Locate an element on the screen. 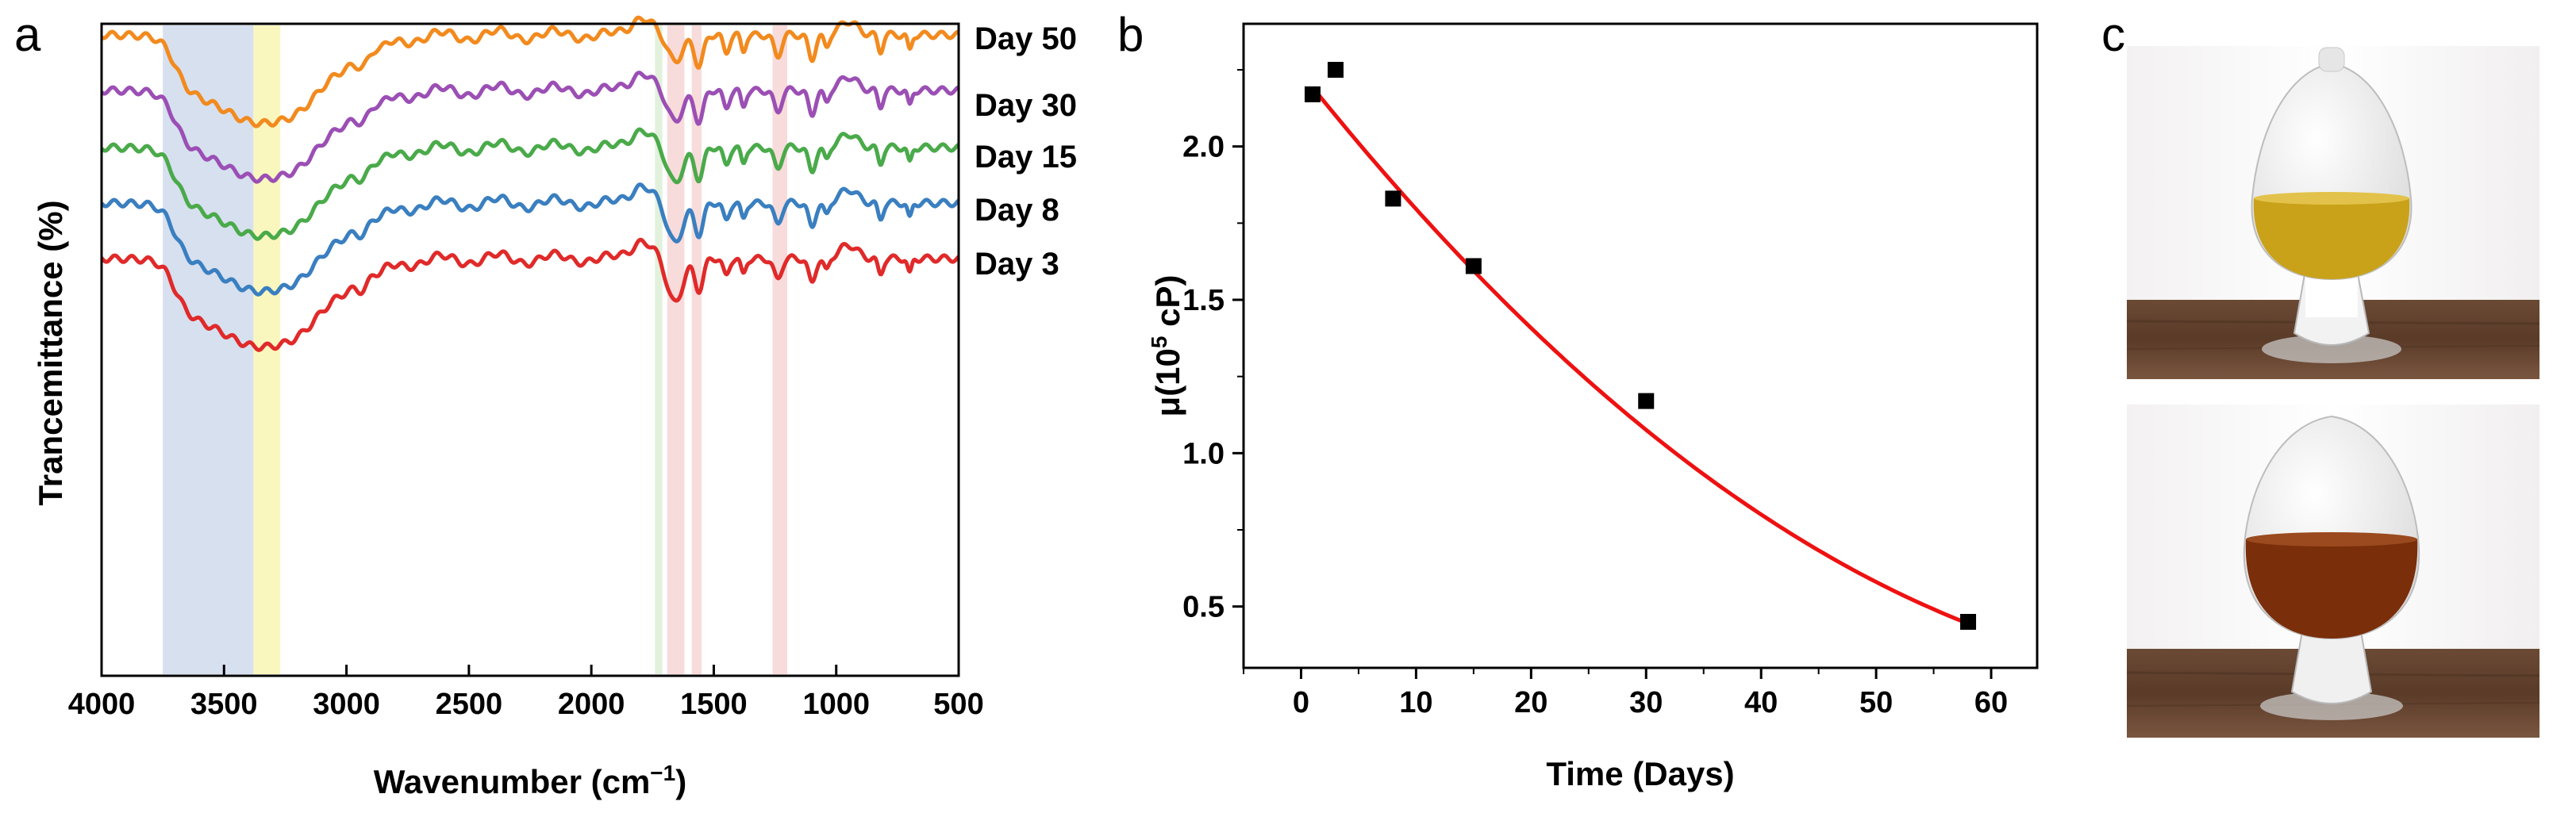 This screenshot has height=813, width=2576. x-tick-label: 40 is located at coordinates (1761, 703).